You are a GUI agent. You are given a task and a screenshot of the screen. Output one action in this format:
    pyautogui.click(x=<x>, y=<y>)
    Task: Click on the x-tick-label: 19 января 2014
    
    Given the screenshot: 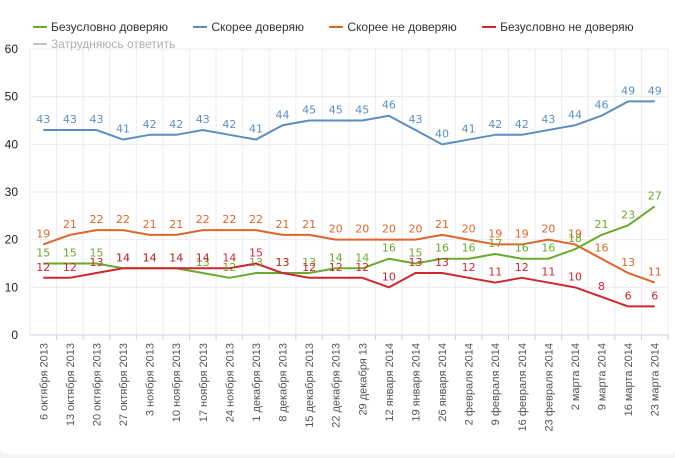 What is the action you would take?
    pyautogui.click(x=416, y=382)
    